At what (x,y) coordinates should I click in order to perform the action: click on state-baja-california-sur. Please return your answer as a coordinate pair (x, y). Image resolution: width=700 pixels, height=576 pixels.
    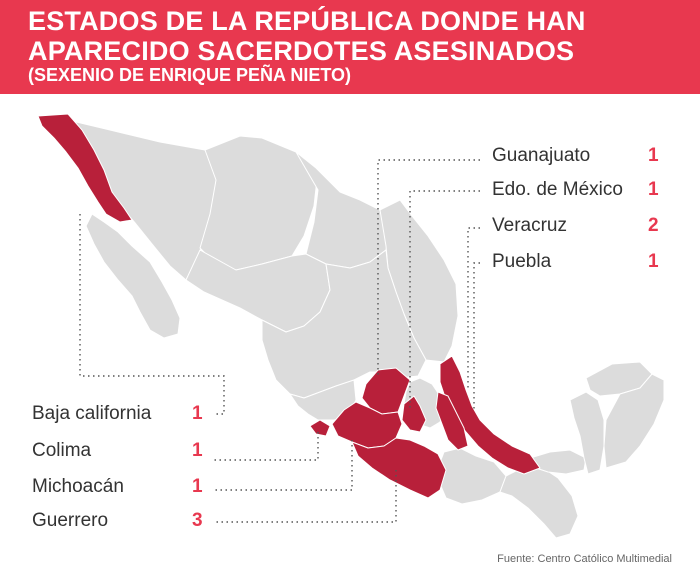
    Looking at the image, I should click on (133, 276).